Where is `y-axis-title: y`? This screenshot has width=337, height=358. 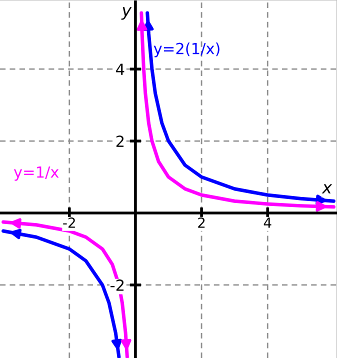
y-axis-title: y is located at coordinates (126, 13).